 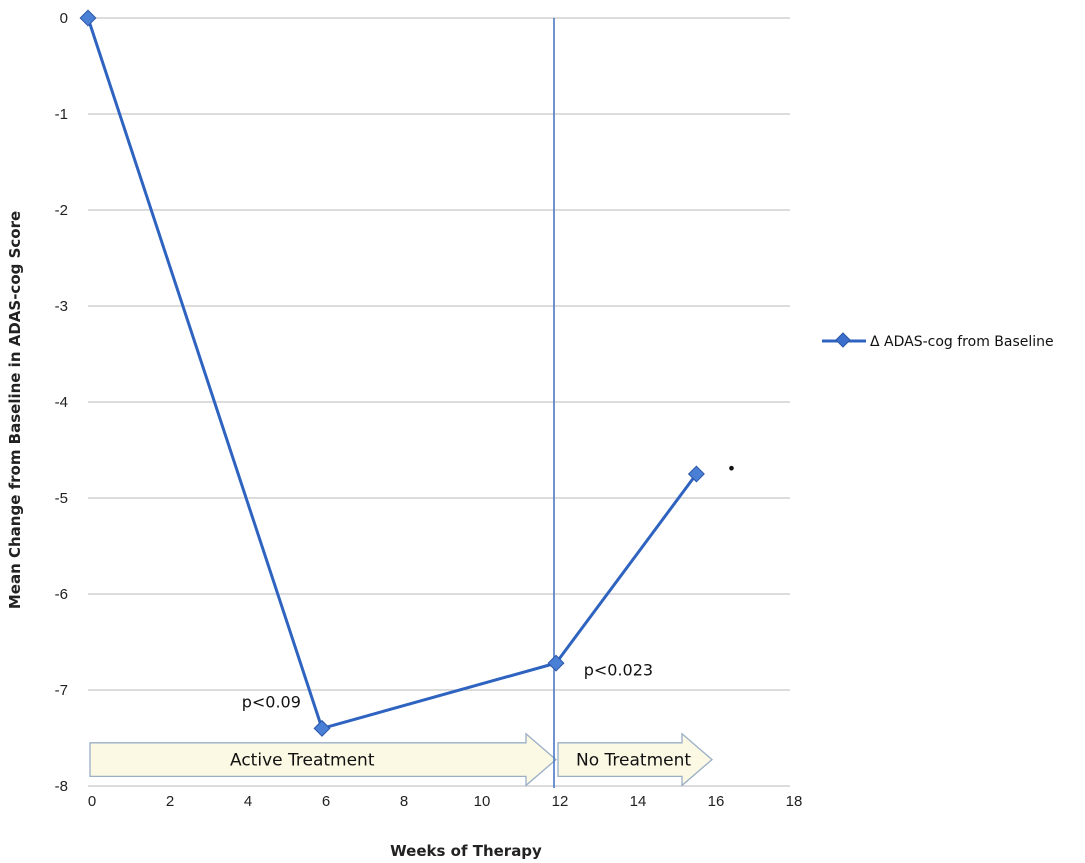 I want to click on y-tick-label: -6, so click(x=61, y=594).